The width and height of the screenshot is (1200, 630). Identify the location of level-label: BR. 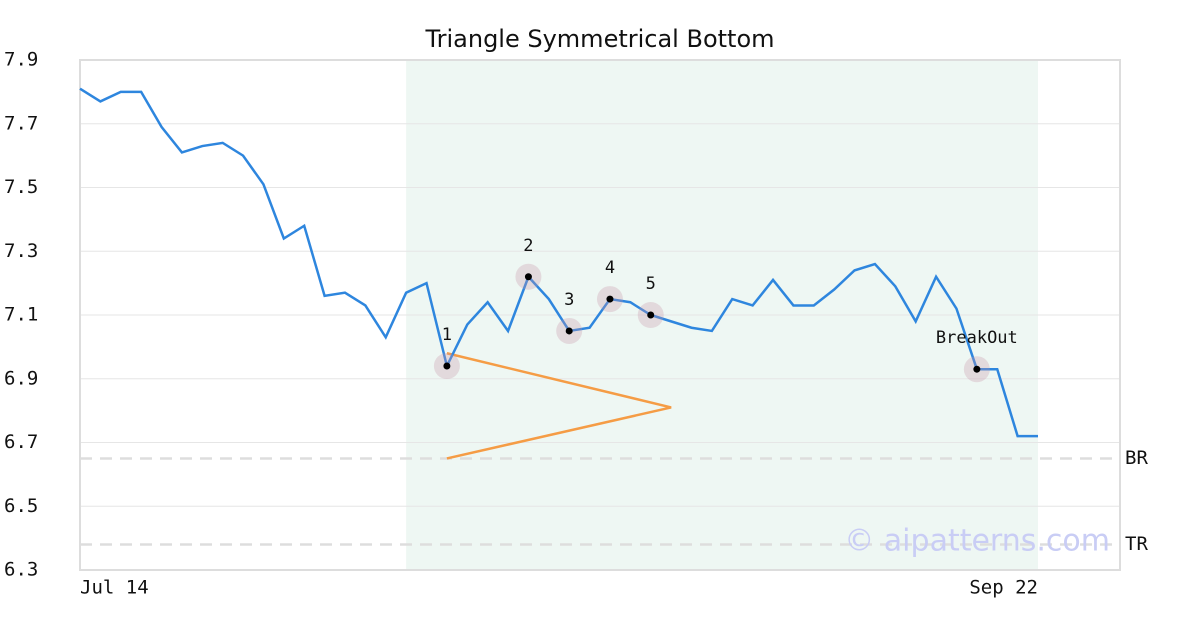
(1136, 458).